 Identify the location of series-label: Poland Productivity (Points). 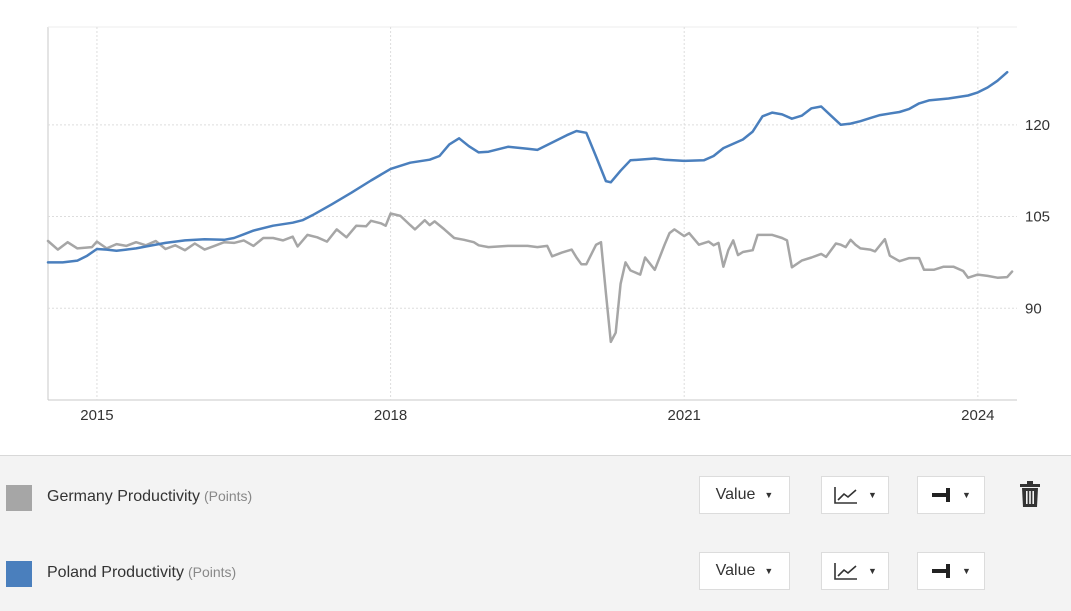
(141, 573).